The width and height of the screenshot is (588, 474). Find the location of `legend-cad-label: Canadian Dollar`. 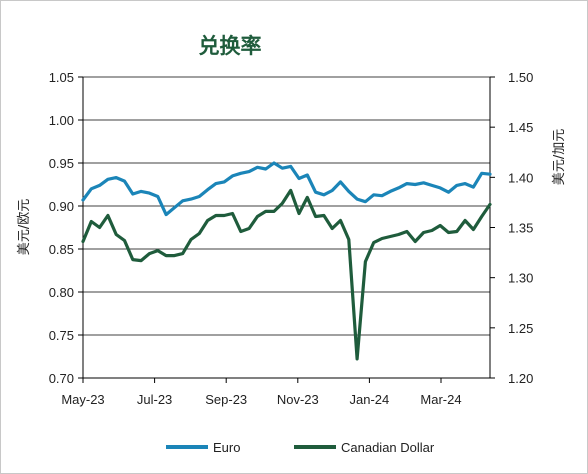

legend-cad-label: Canadian Dollar is located at coordinates (388, 447).